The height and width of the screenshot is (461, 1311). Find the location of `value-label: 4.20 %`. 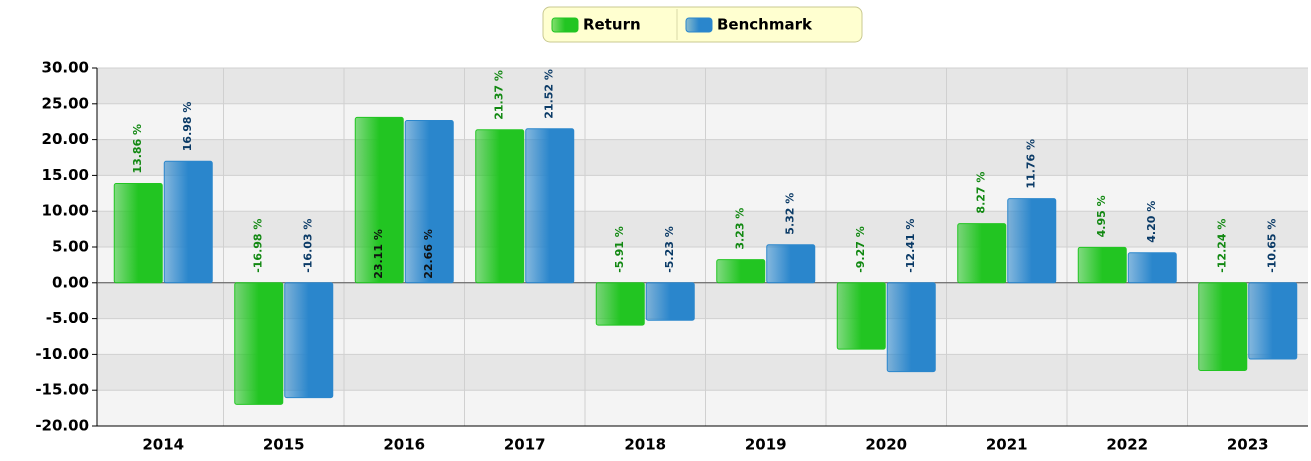

value-label: 4.20 % is located at coordinates (1151, 222).